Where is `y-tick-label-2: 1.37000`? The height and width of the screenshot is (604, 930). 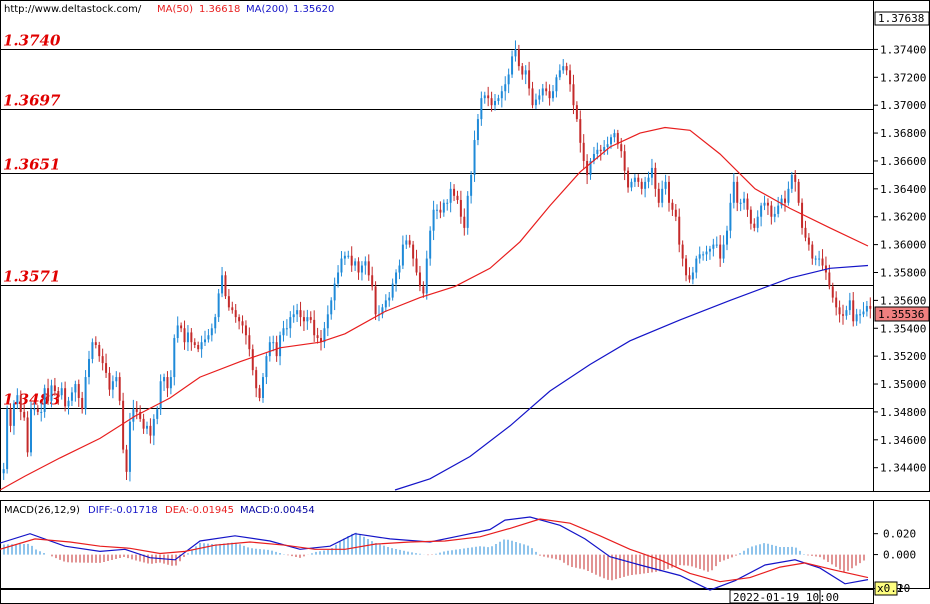 y-tick-label-2: 1.37000 is located at coordinates (903, 105).